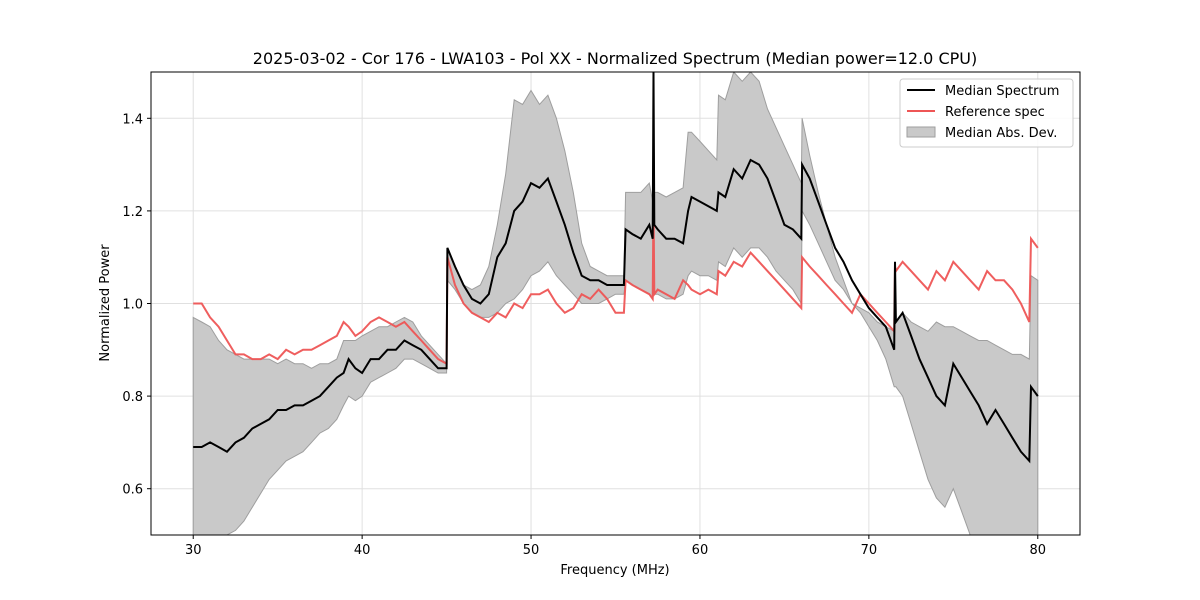  I want to click on y-tick-label: 0.8, so click(132, 397).